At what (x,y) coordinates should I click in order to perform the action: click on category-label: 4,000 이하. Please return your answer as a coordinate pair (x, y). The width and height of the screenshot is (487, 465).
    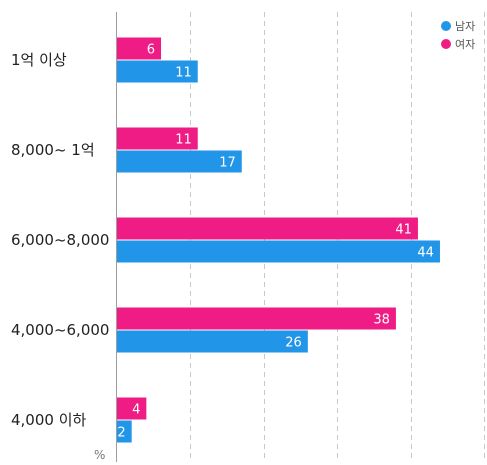
    Looking at the image, I should click on (49, 420).